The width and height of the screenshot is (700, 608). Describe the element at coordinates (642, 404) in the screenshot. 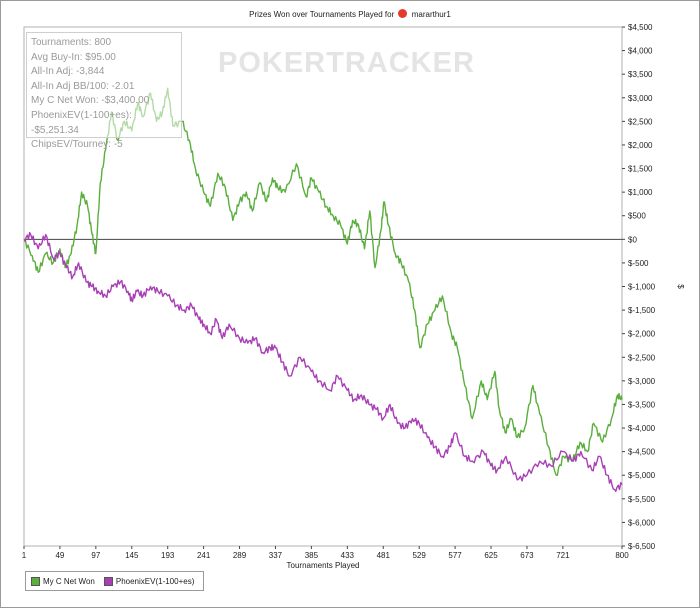

I see `y-tick-label: $-3,500` at that location.